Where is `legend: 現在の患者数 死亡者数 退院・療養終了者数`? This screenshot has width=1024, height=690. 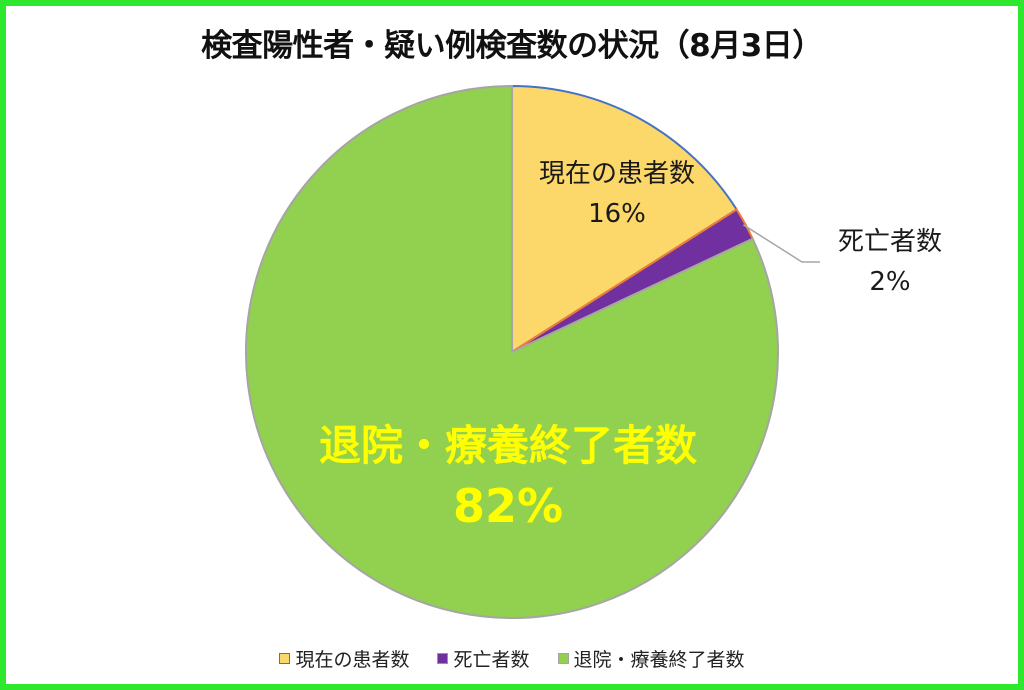 legend: 現在の患者数 死亡者数 退院・療養終了者数 is located at coordinates (512, 658).